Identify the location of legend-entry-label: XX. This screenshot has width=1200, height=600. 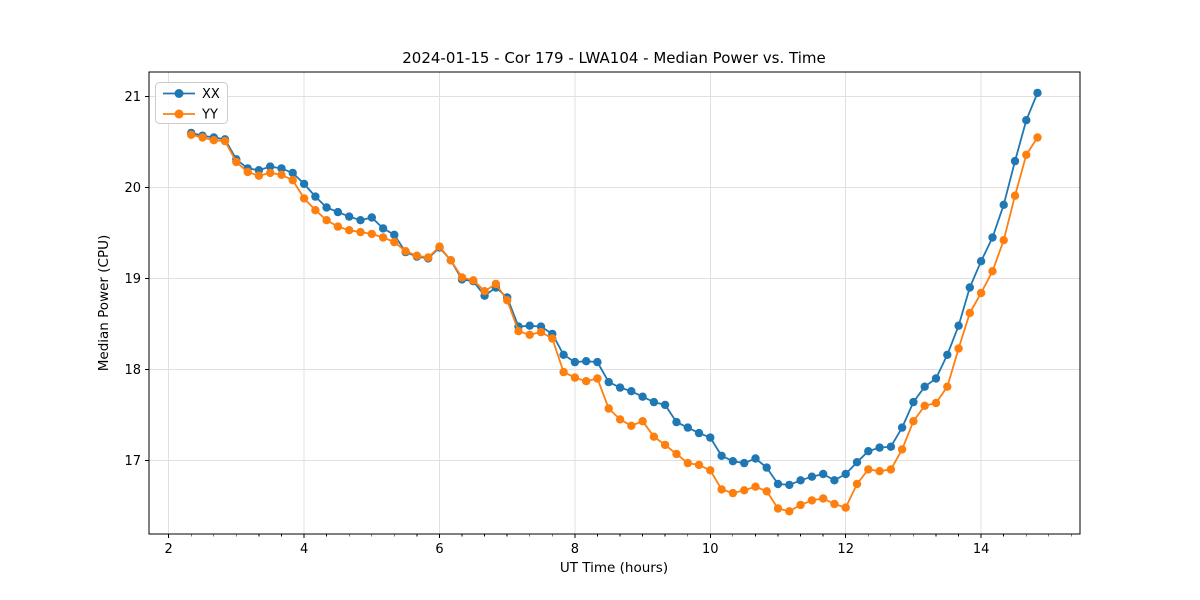
(211, 94).